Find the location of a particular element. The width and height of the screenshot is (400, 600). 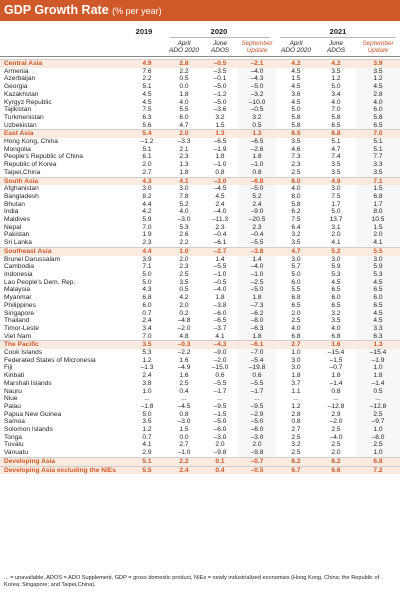

value-cell: 7.5 is located at coordinates (147, 110).